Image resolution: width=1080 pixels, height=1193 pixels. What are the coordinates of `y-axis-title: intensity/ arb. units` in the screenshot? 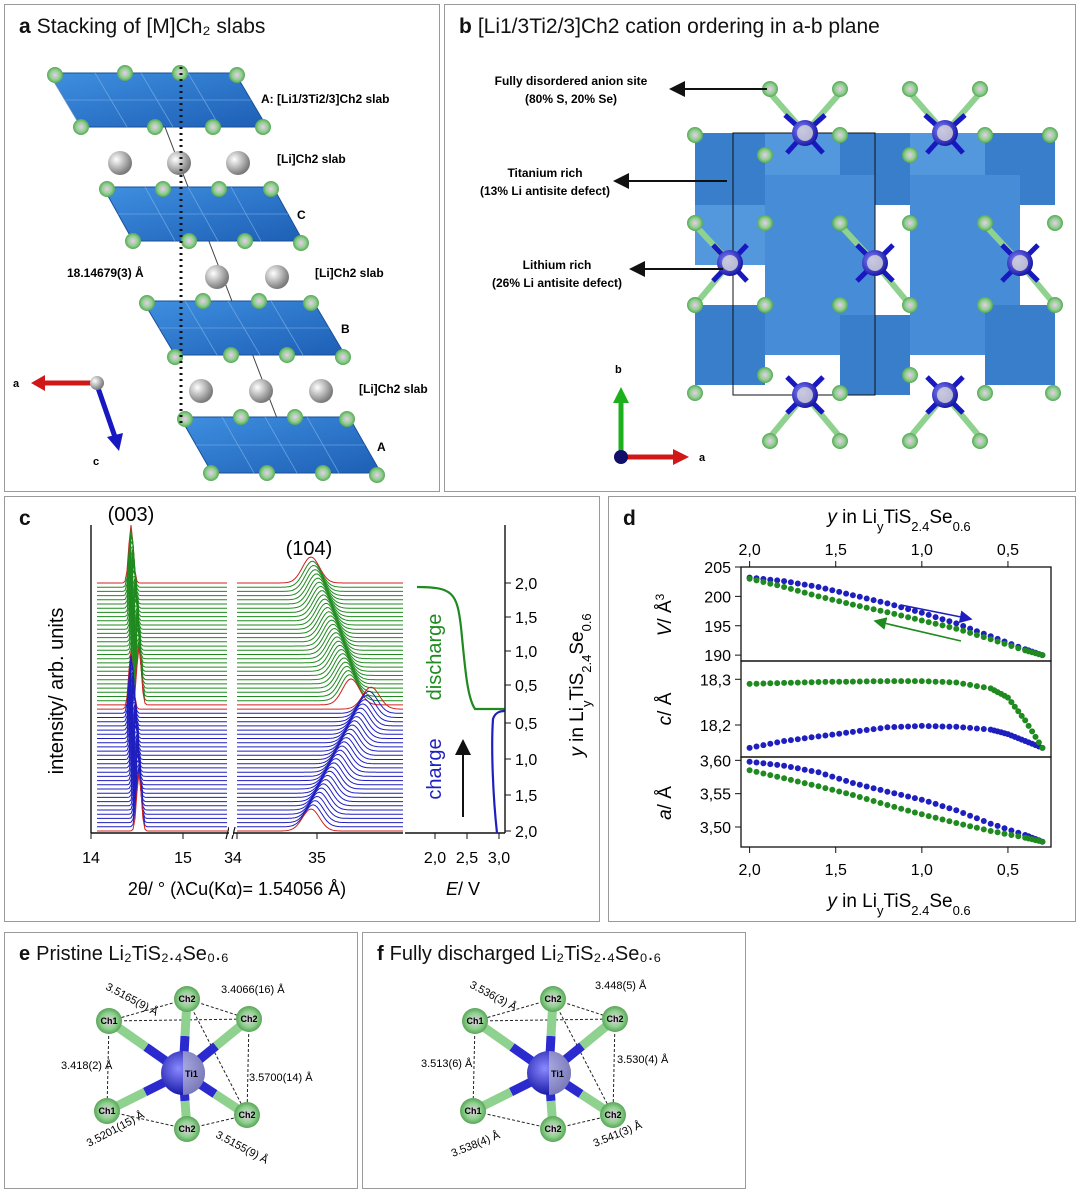 It's located at (57, 691).